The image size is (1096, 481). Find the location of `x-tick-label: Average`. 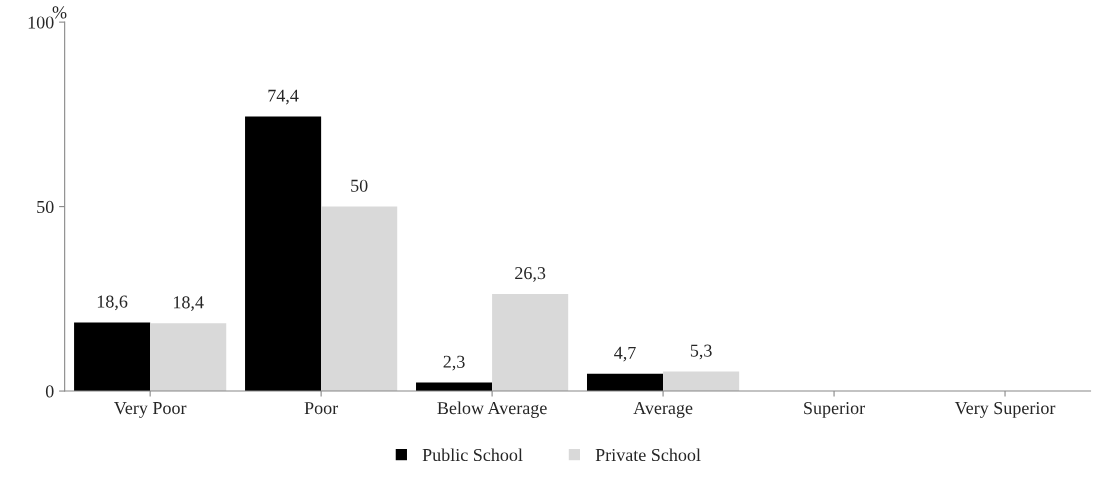

x-tick-label: Average is located at coordinates (663, 410).